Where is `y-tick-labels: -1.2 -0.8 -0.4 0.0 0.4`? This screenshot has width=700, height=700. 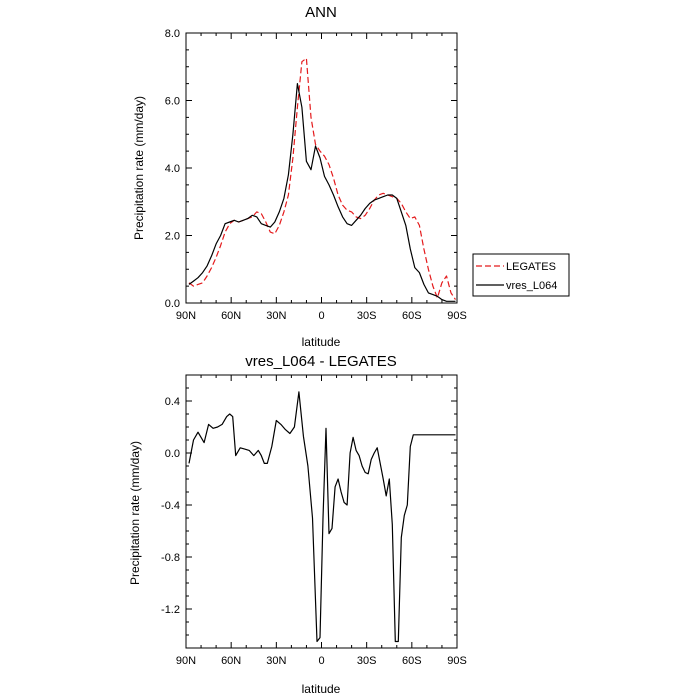 y-tick-labels: -1.2 -0.8 -0.4 0.0 0.4 is located at coordinates (170, 506).